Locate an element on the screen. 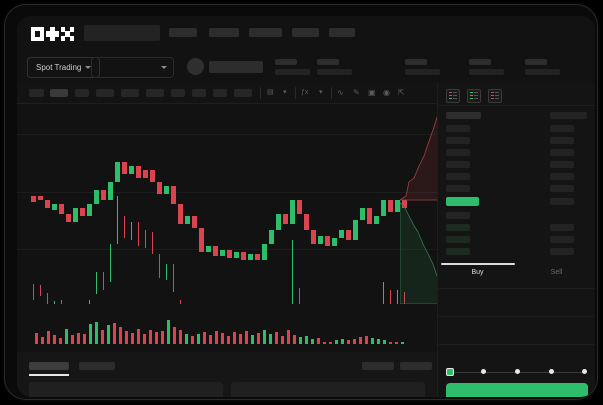 The width and height of the screenshot is (603, 405). orderbook-both-icon is located at coordinates (453, 96).